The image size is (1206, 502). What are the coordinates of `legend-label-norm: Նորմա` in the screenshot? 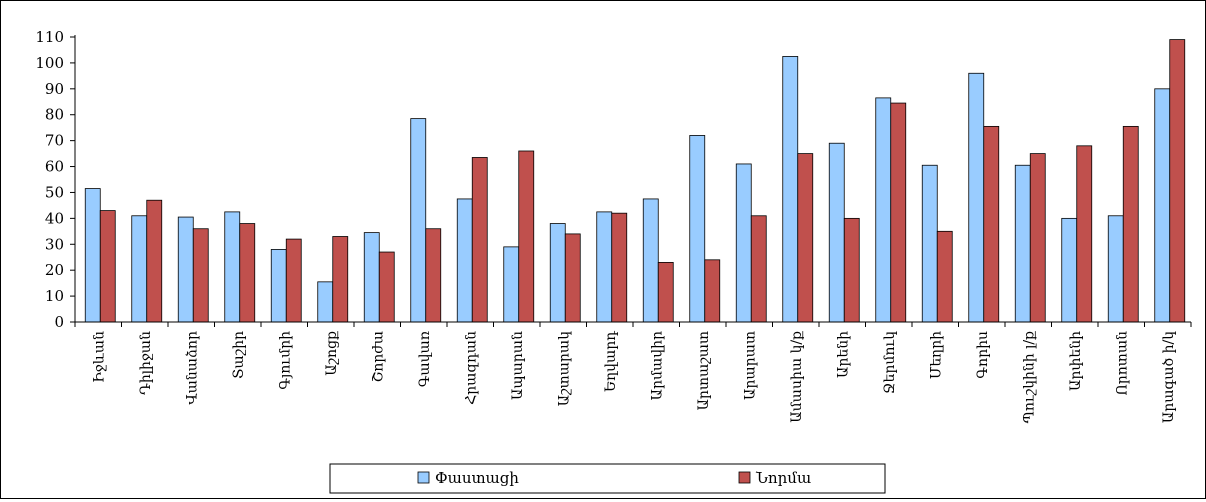 It's located at (783, 478).